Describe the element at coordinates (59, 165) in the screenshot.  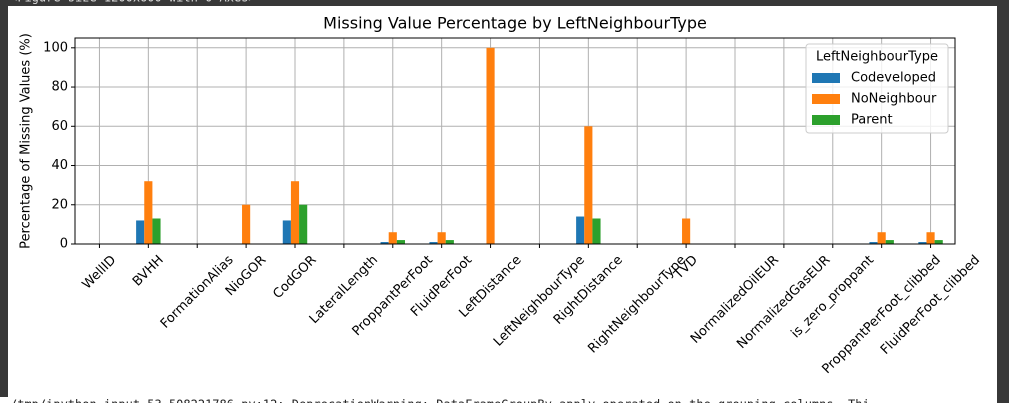
I see `y-tick-label: 40` at that location.